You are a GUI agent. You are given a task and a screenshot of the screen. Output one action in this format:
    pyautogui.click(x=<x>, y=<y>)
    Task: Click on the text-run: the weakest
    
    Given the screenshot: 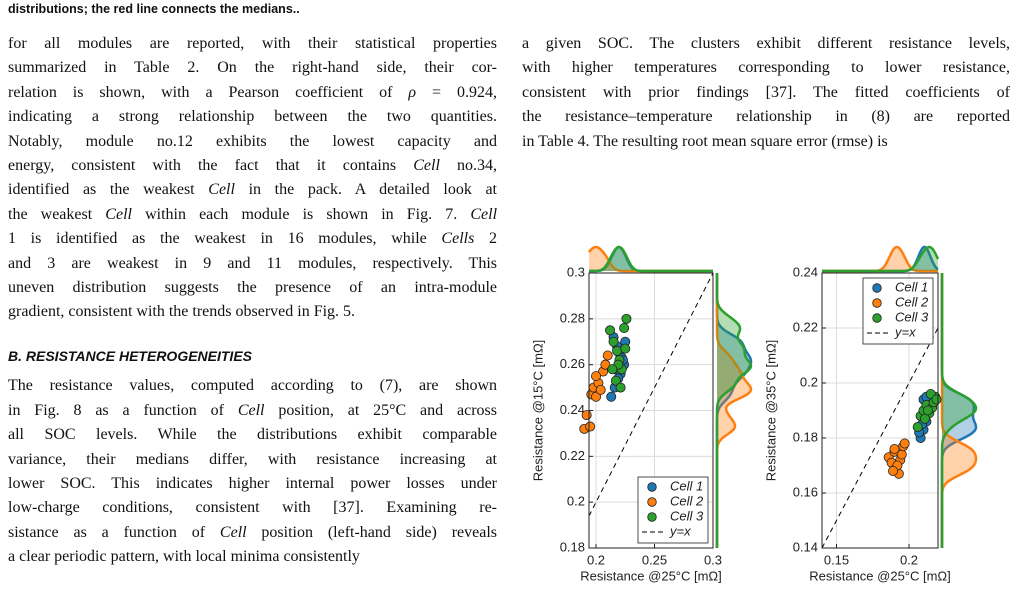 What is the action you would take?
    pyautogui.click(x=57, y=214)
    